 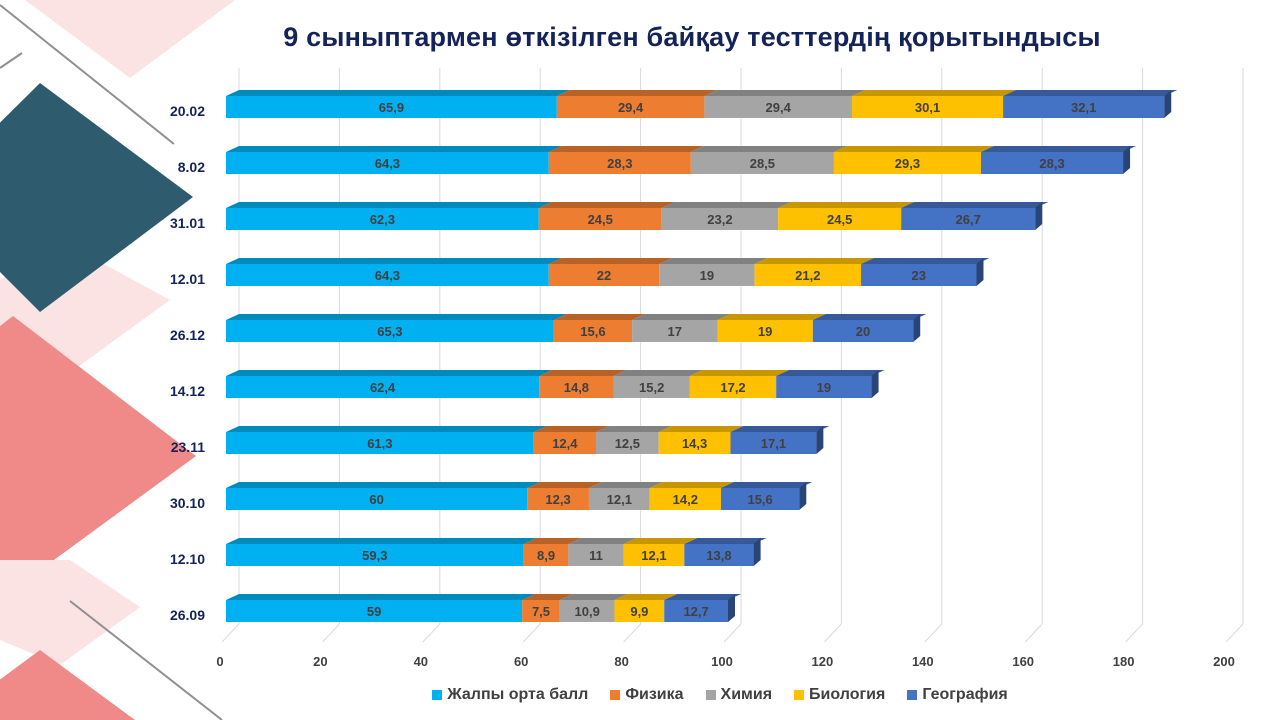 I want to click on legend-item: География, so click(x=957, y=695).